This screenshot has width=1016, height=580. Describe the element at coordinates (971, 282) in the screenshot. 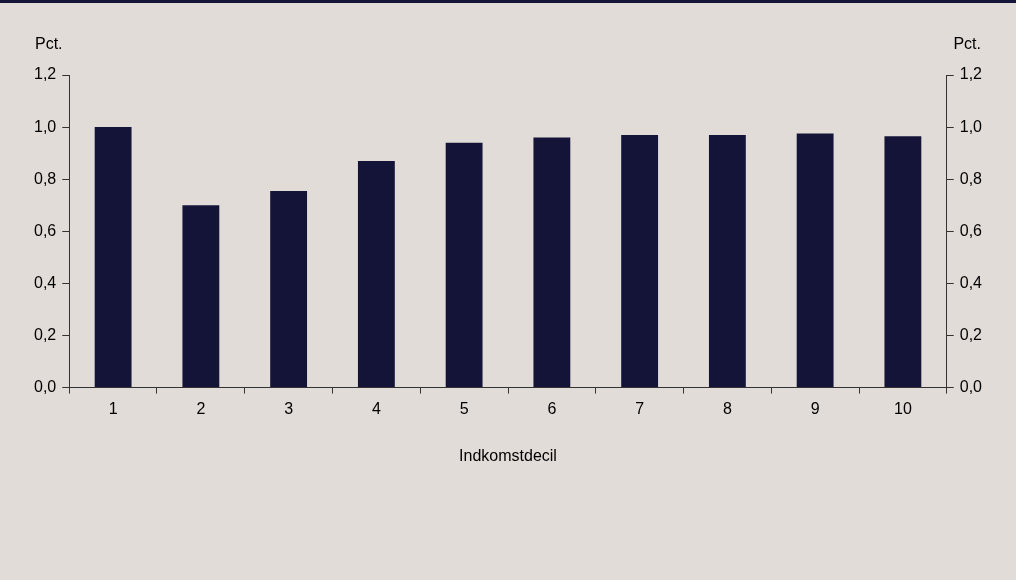

I see `y2-tick-label: 0,4` at that location.